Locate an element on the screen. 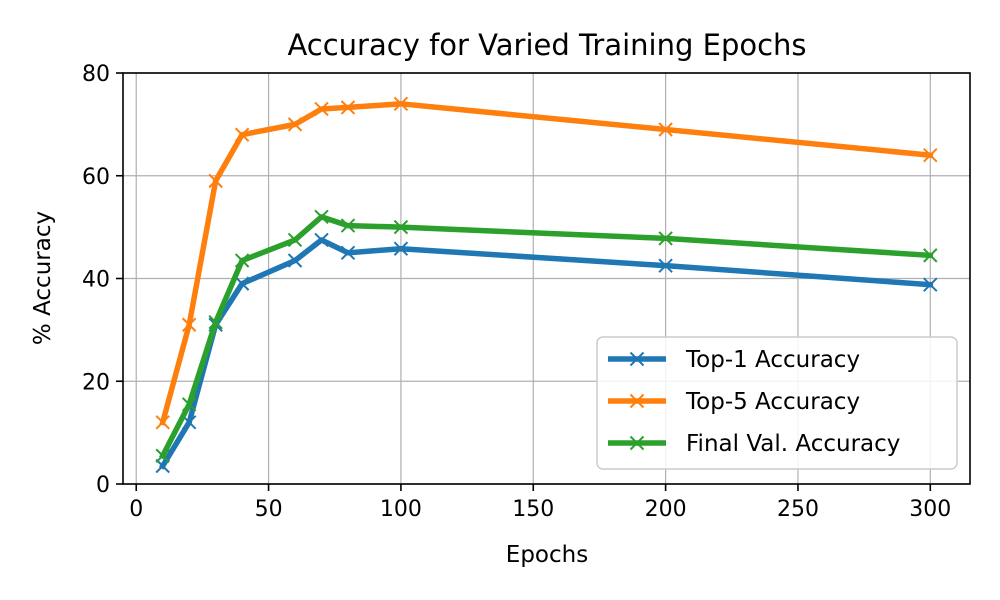  chart-title: Accuracy for Varied Training Epochs is located at coordinates (546, 45).